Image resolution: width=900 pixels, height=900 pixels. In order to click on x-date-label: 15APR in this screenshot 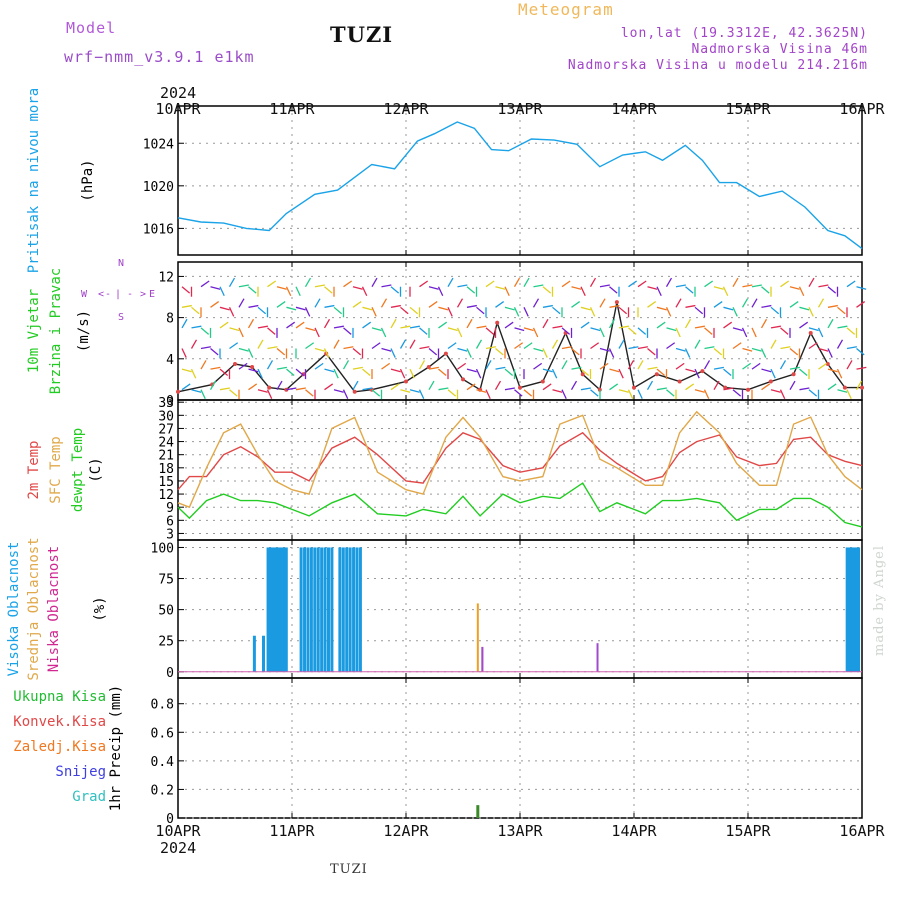, I will do `click(748, 831)`.